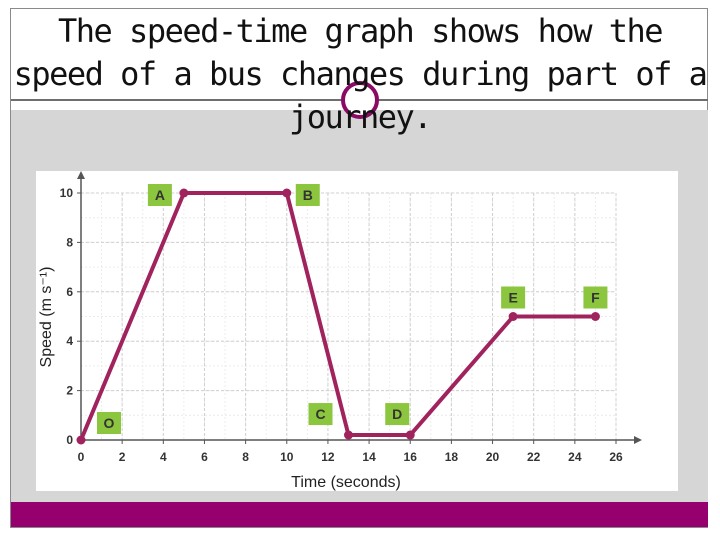 This screenshot has height=540, width=720. What do you see at coordinates (452, 457) in the screenshot?
I see `x-tick-label: 18` at bounding box center [452, 457].